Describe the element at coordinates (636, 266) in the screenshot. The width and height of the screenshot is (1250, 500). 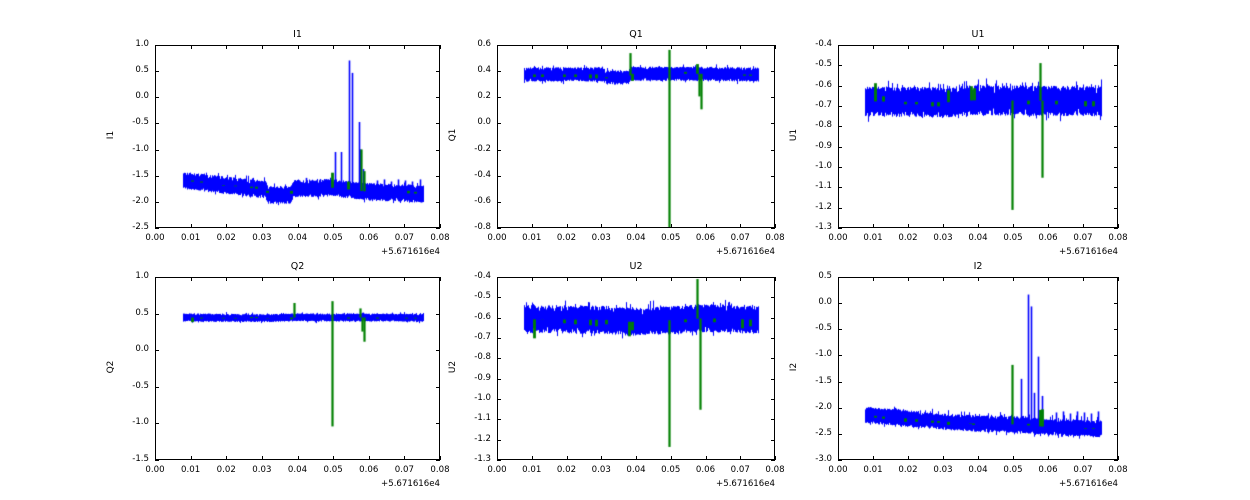
I see `subplot-title: U2` at that location.